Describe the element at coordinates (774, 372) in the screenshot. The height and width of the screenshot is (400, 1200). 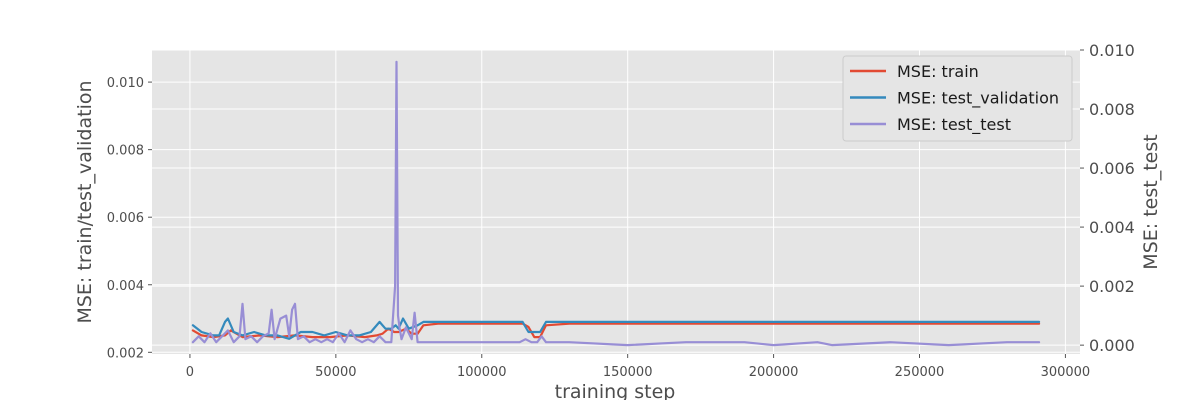
I see `x-tick-label: 200000` at that location.